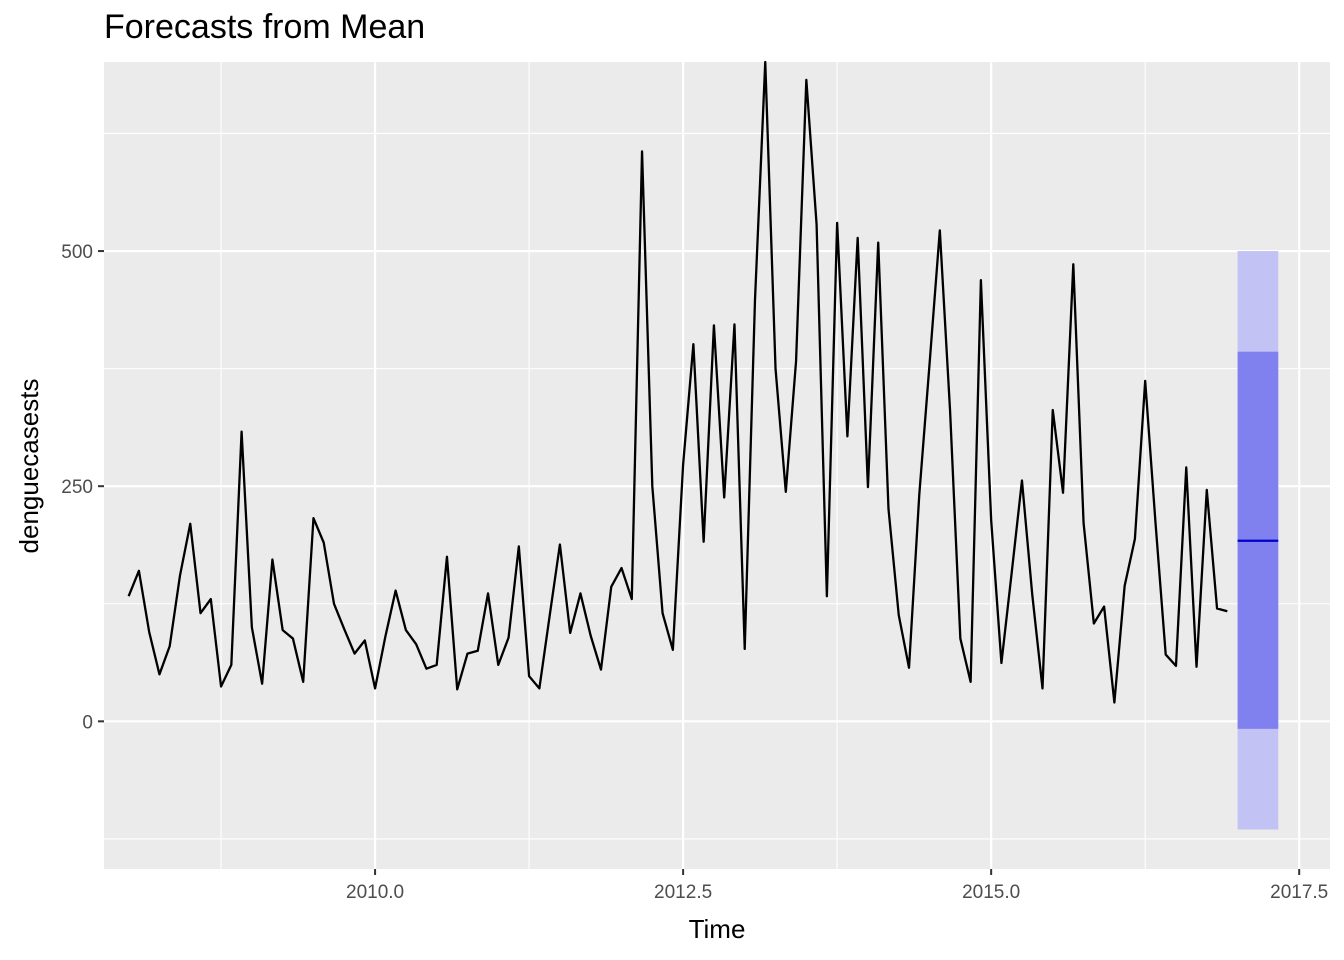 This screenshot has height=960, width=1344. Describe the element at coordinates (375, 892) in the screenshot. I see `x-tick-label: 2010.0` at that location.